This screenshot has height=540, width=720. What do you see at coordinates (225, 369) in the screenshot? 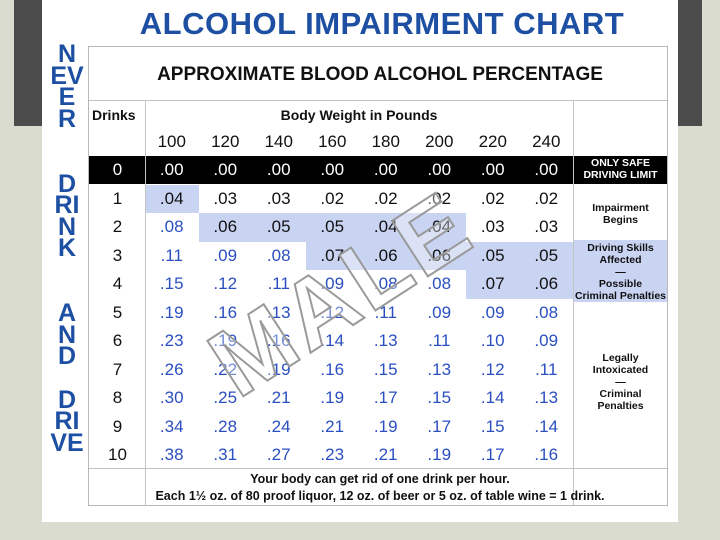
I see `bac-value: .22` at bounding box center [225, 369].